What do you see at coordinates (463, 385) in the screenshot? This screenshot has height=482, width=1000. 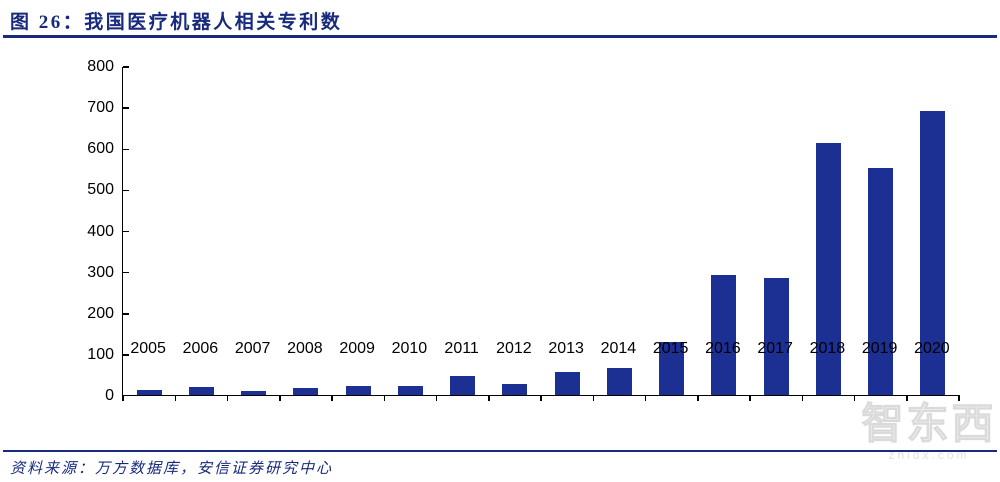 I see `bar-2011` at bounding box center [463, 385].